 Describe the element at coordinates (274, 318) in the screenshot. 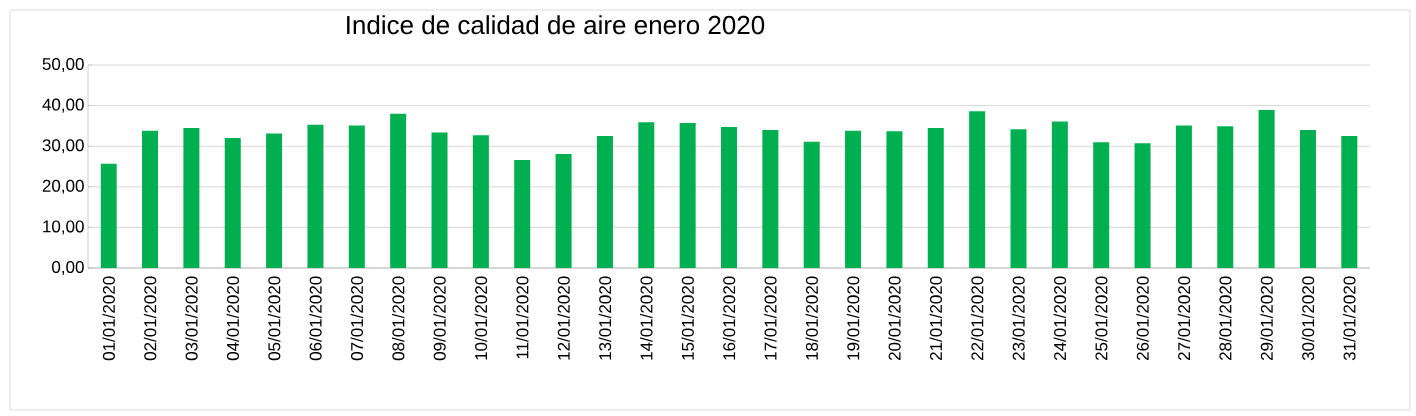

I see `x-tick-label: 05/01/2020` at that location.